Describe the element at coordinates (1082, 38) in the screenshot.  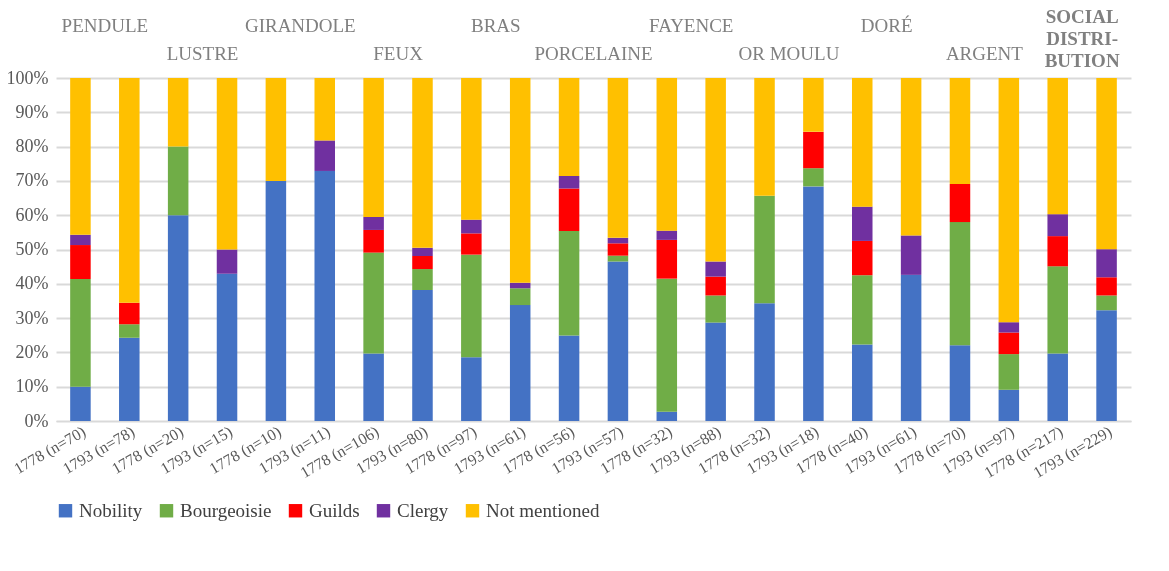
I see `text: SOCIAL DISTRI- BUTION` at that location.